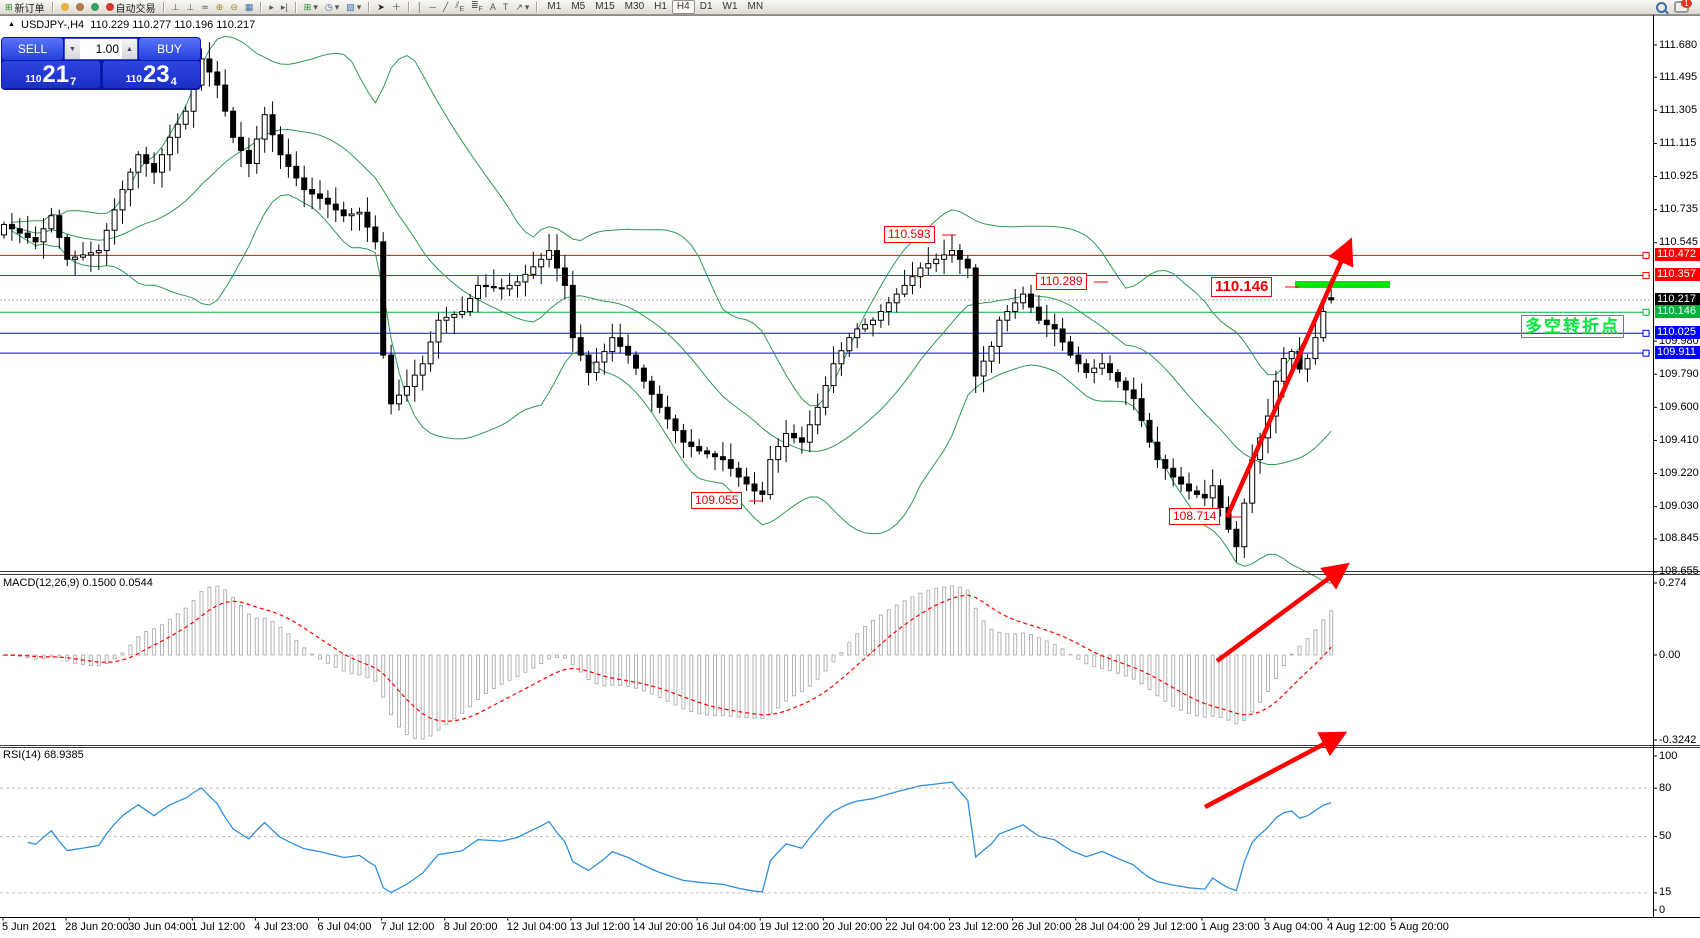  What do you see at coordinates (80, 7) in the screenshot?
I see `profile-button` at bounding box center [80, 7].